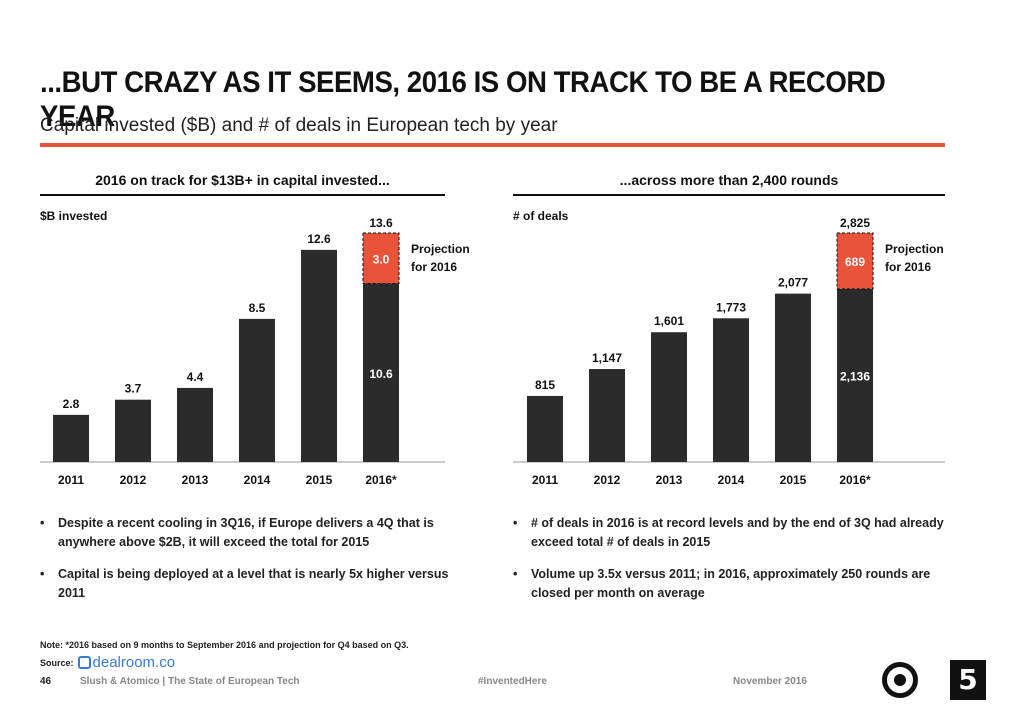  I want to click on deals-projection-note-1: Projection, so click(914, 249).